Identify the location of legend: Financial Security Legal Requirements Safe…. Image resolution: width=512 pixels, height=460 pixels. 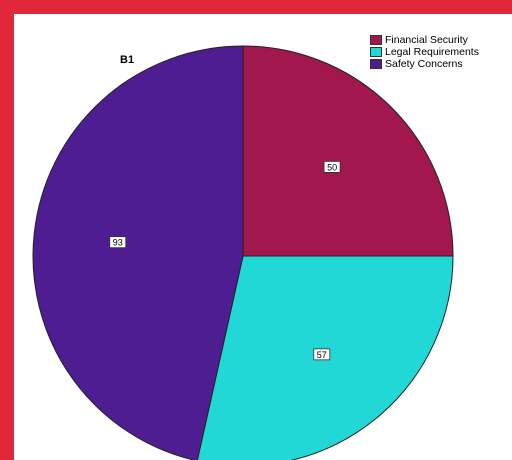
(424, 52).